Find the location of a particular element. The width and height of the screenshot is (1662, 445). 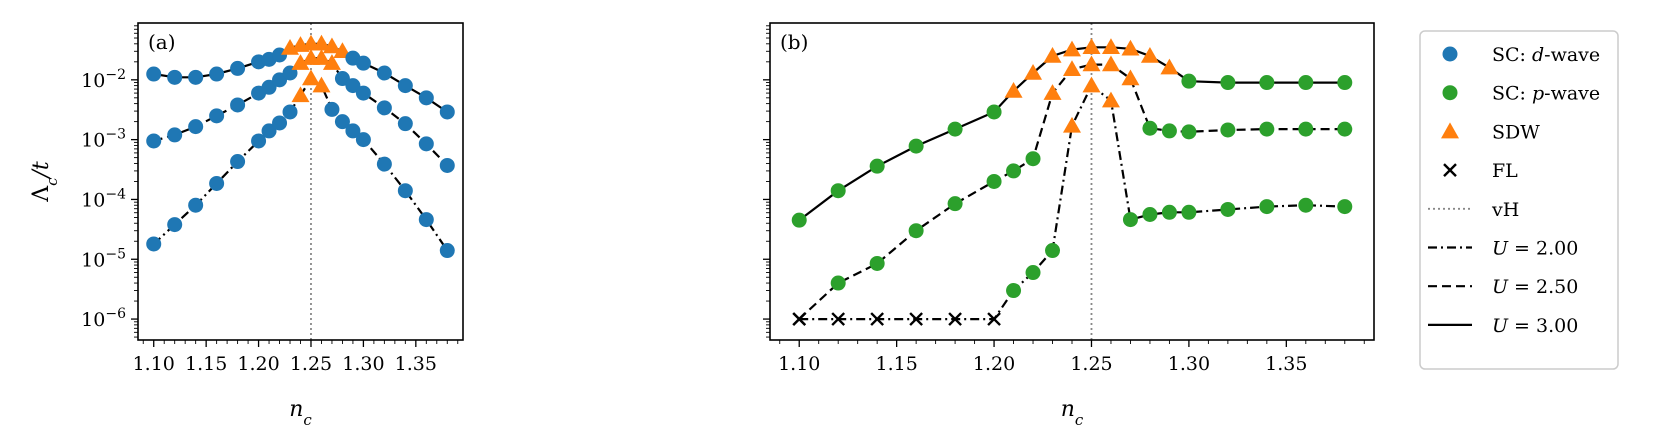

x-tick-label: 1.20 is located at coordinates (994, 364).